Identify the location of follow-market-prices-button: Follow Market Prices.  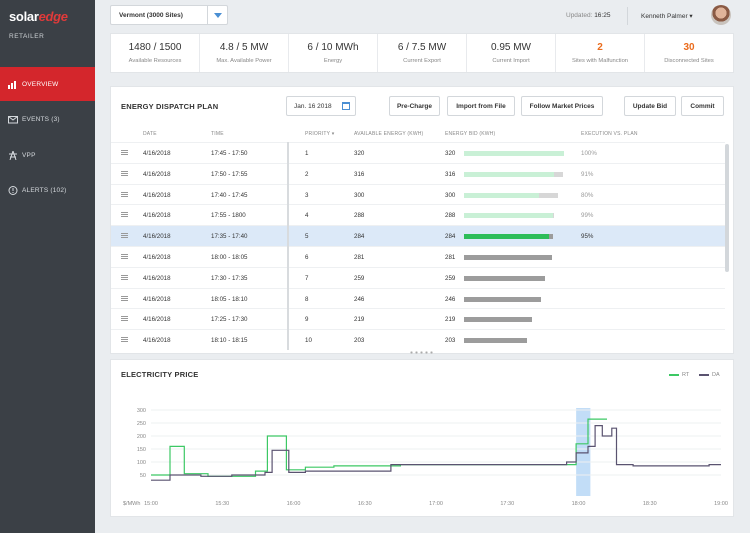
(562, 106).